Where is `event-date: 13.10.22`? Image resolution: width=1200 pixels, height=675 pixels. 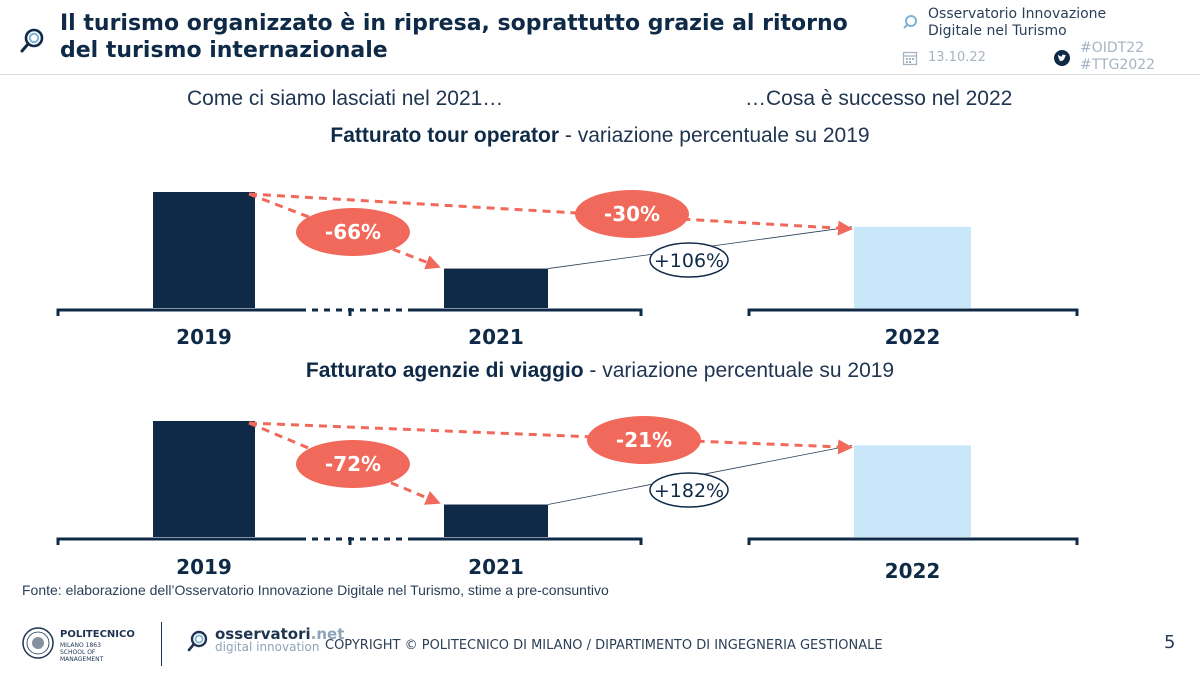
event-date: 13.10.22 is located at coordinates (957, 57).